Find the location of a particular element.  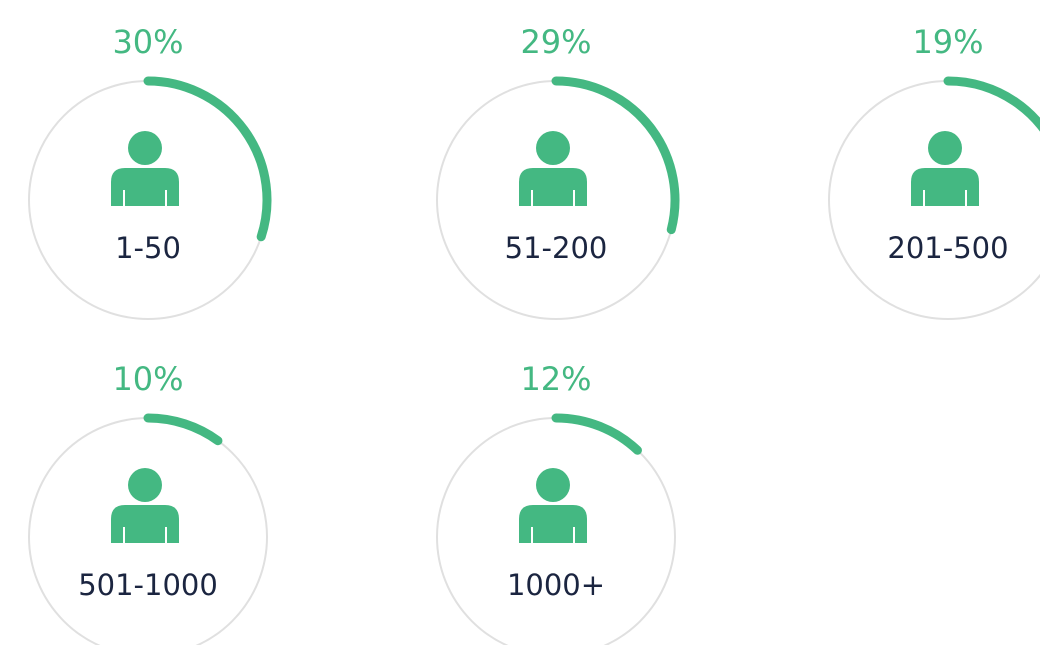

category-label: 1000+ is located at coordinates (556, 585).